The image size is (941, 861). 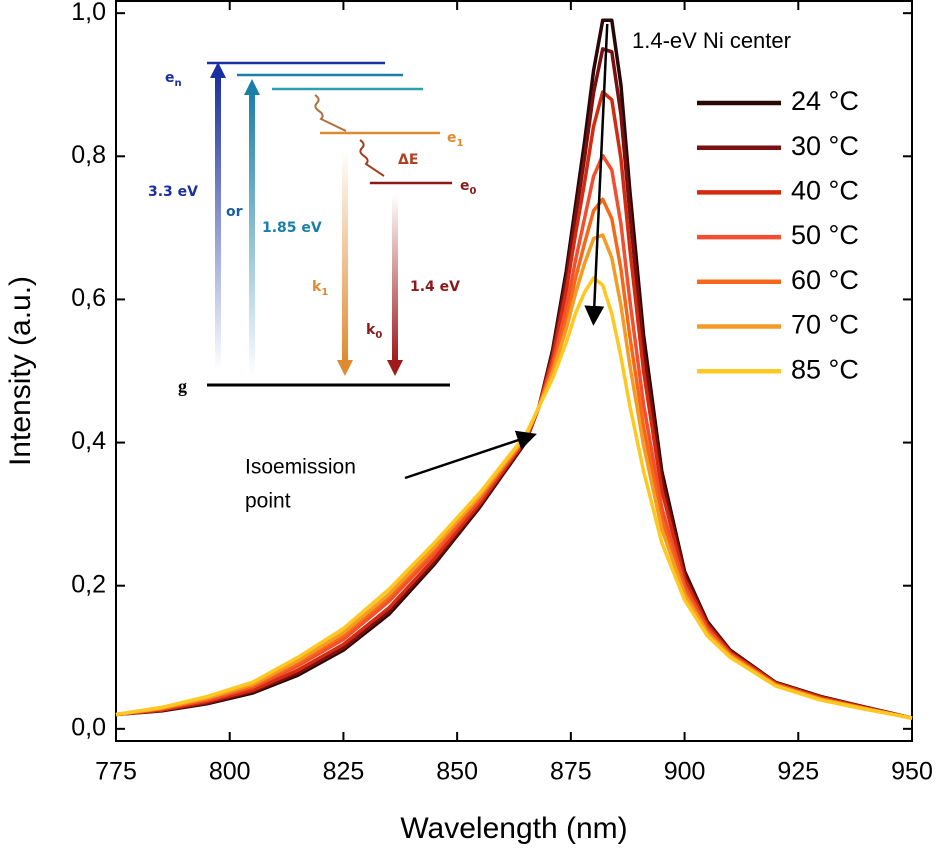 What do you see at coordinates (685, 772) in the screenshot?
I see `x-tick-label: 900` at bounding box center [685, 772].